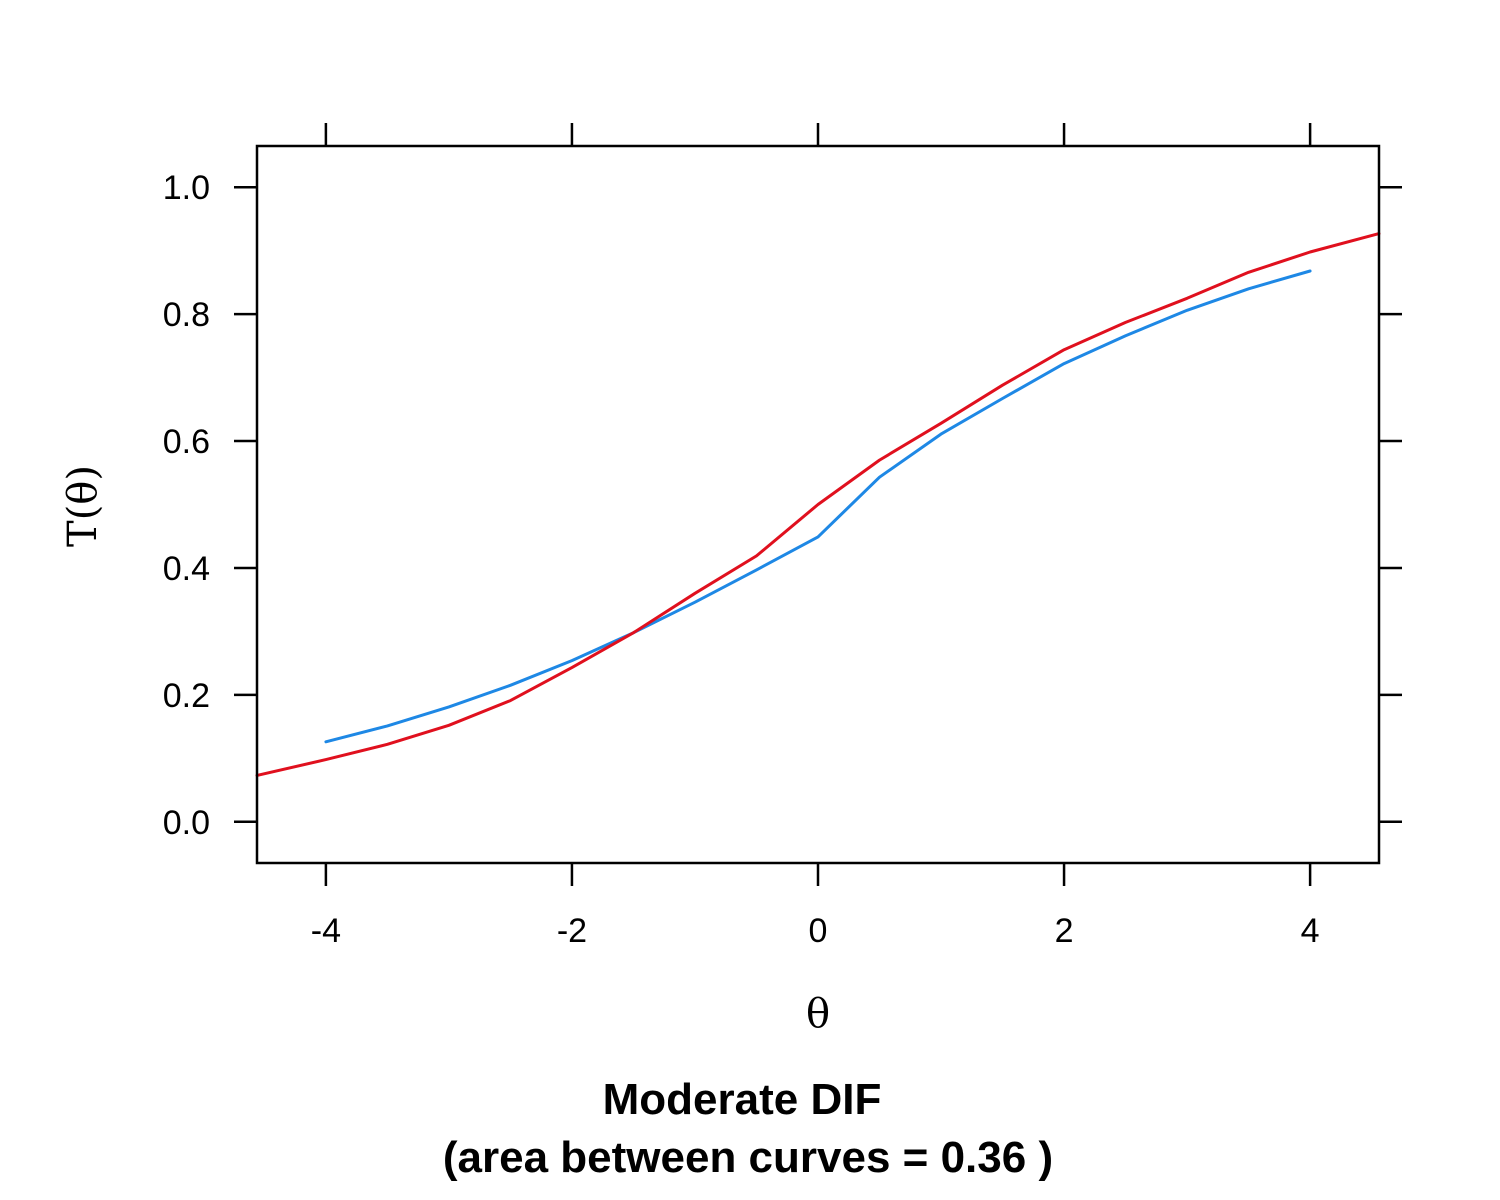 Image resolution: width=1500 pixels, height=1200 pixels. I want to click on caption-line-1: Moderate DIF, so click(742, 1099).